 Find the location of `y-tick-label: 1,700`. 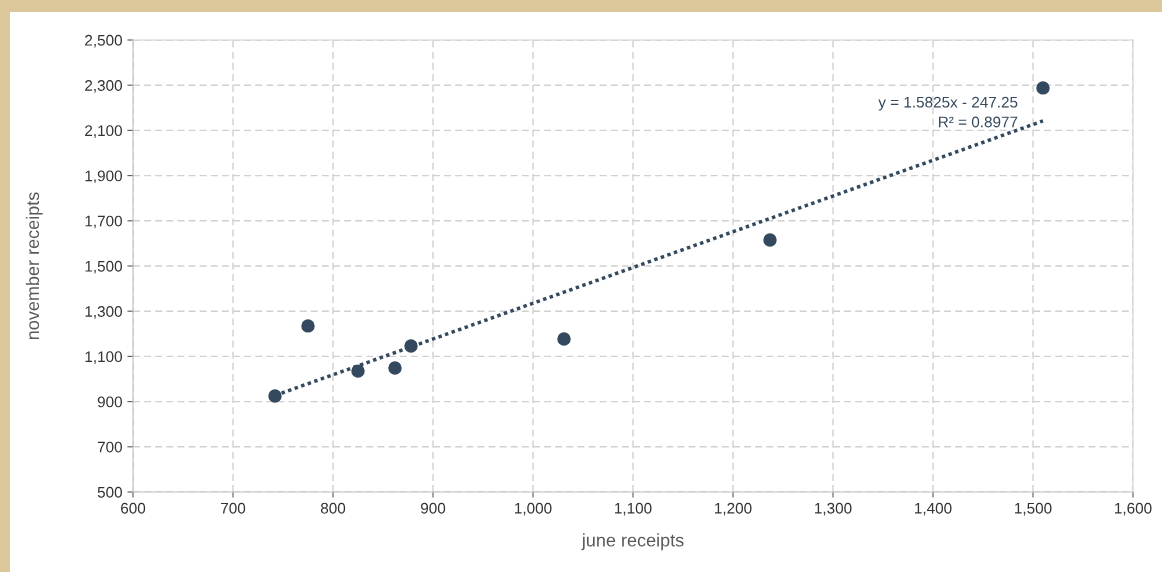

y-tick-label: 1,700 is located at coordinates (103, 222).